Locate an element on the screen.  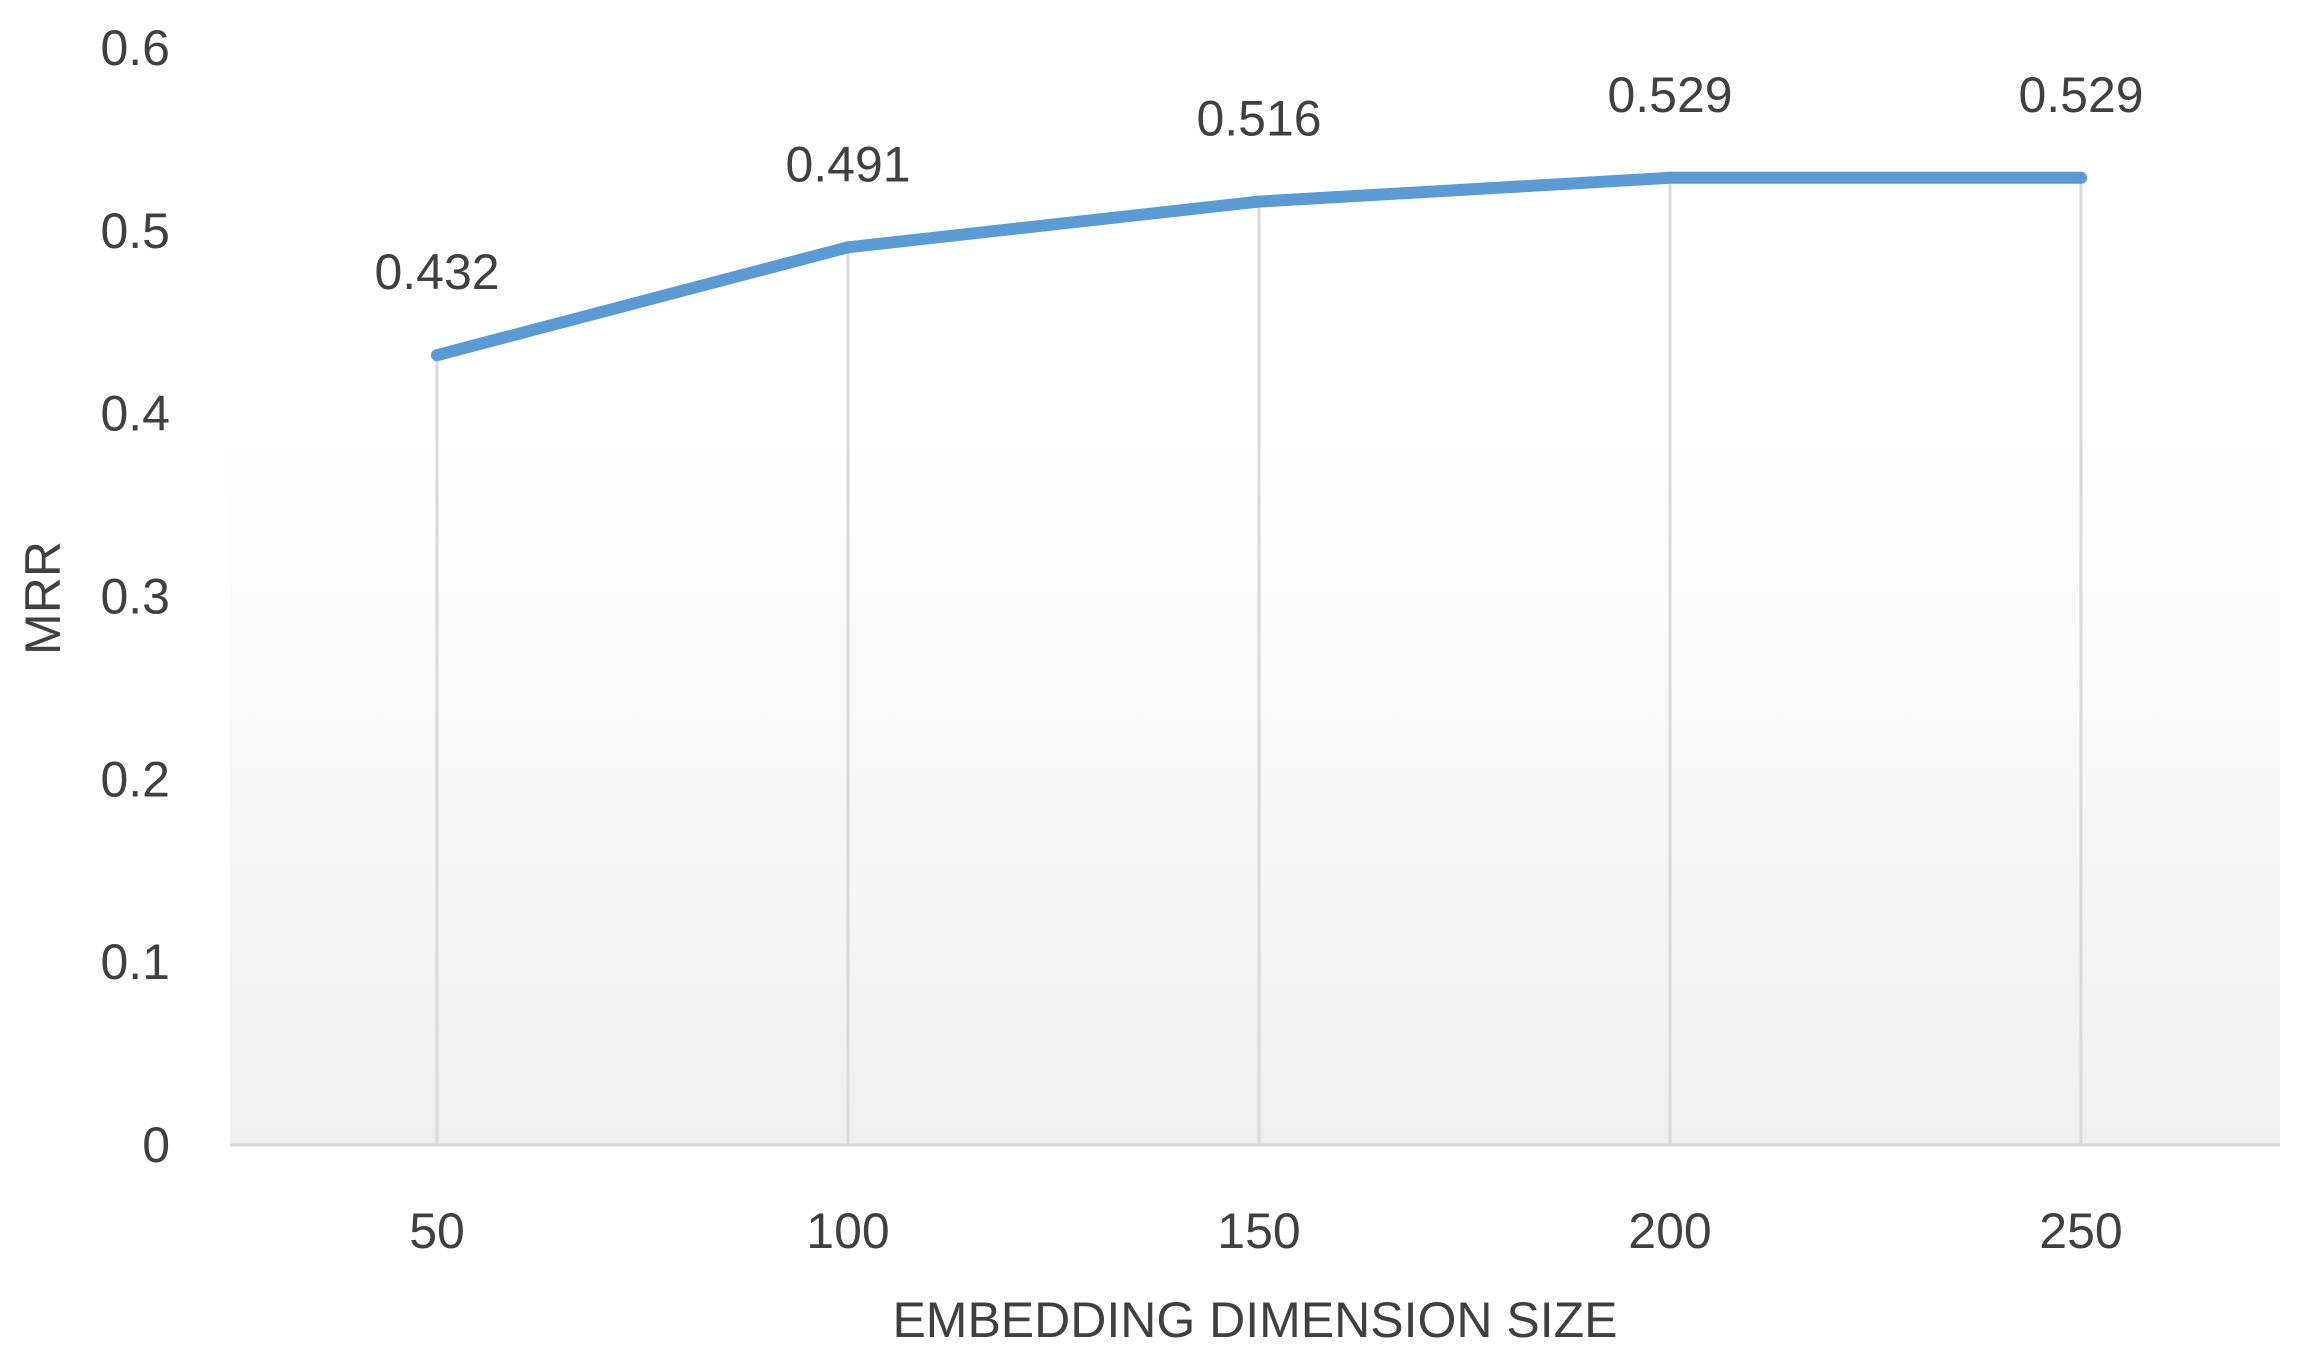
data-label: 0.516 is located at coordinates (1258, 119).